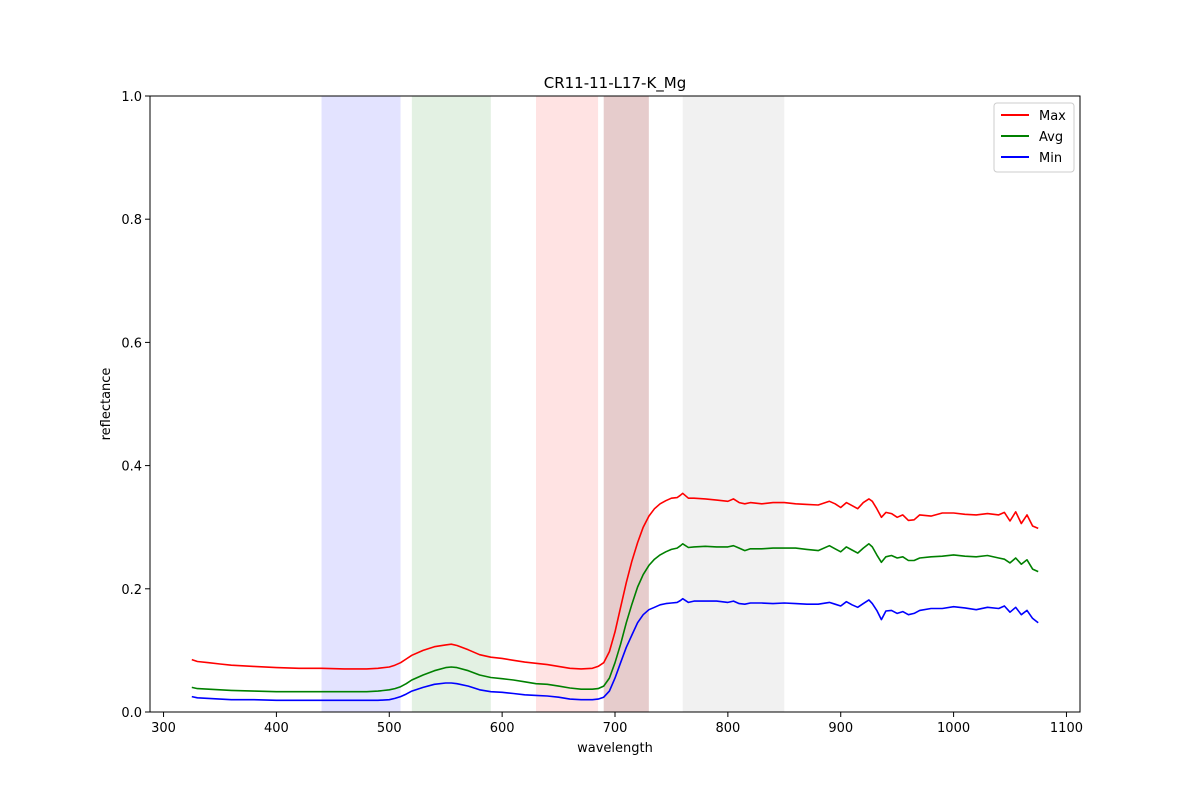 The width and height of the screenshot is (1200, 800). Describe the element at coordinates (1052, 116) in the screenshot. I see `legend-label-max: Max` at that location.